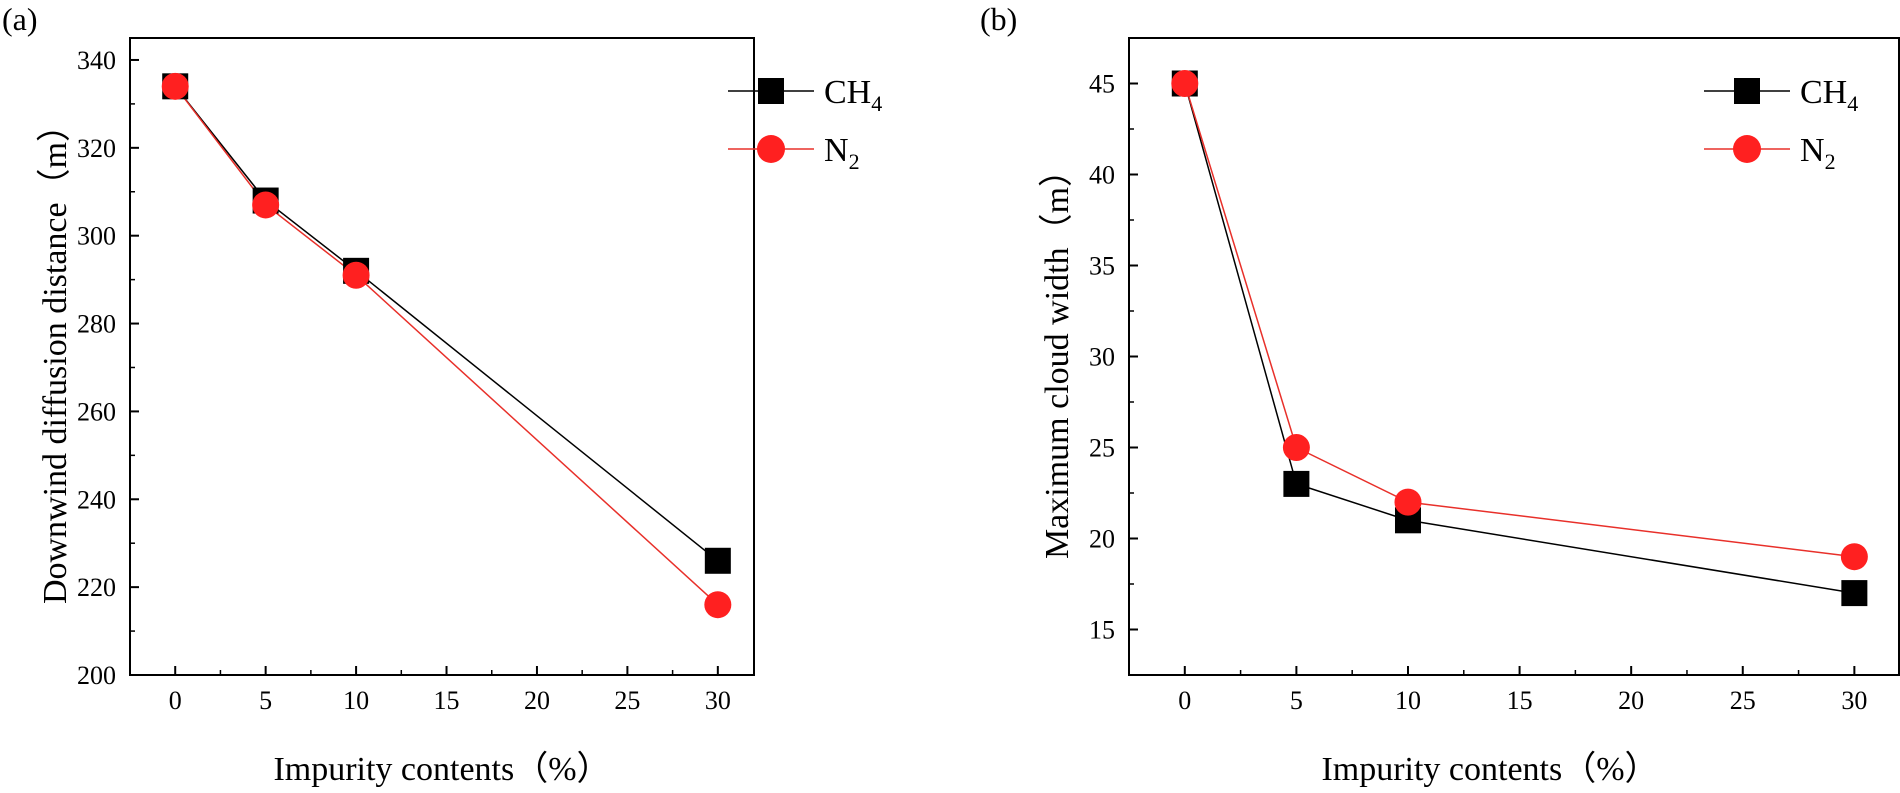 This screenshot has width=1900, height=793. I want to click on panel-b-x-tick-label: 30, so click(1854, 700).